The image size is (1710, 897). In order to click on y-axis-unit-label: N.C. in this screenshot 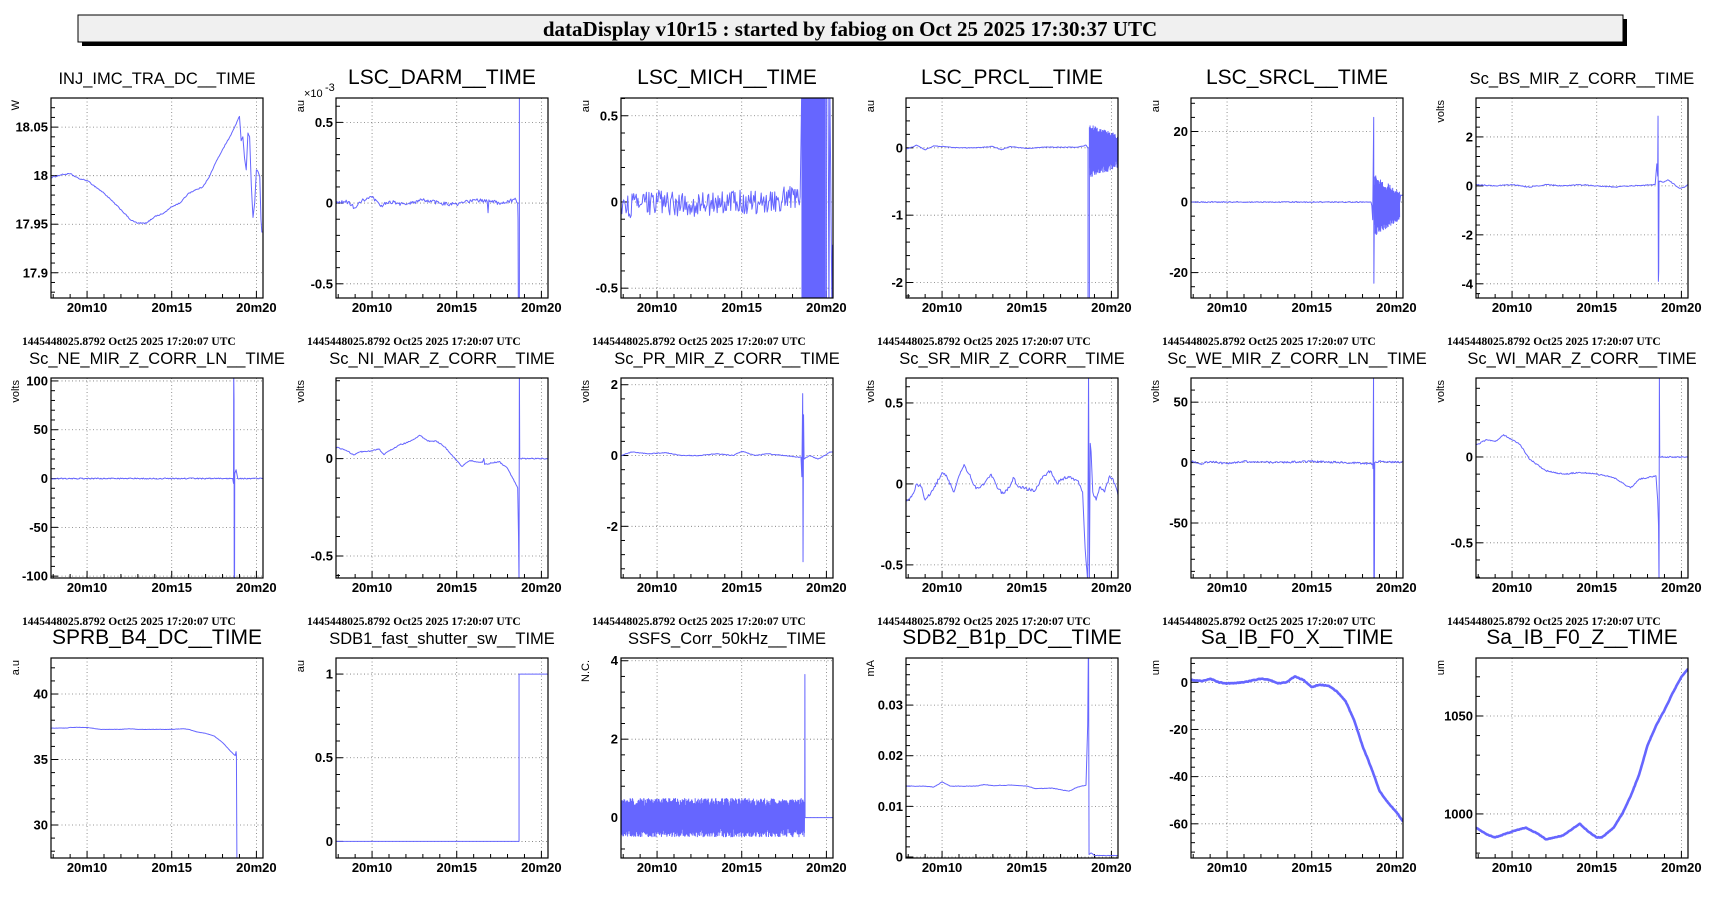, I will do `click(586, 671)`.